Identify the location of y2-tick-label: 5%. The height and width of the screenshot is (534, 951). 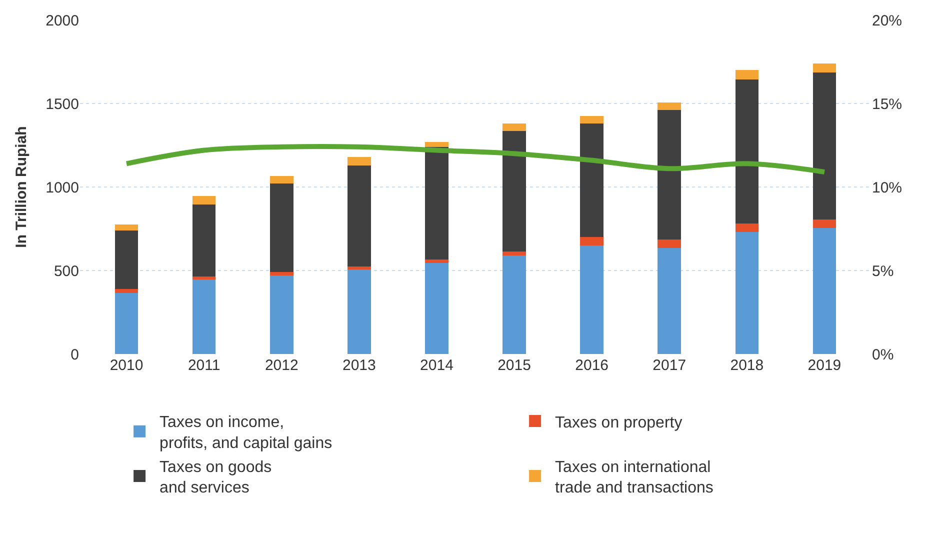
(883, 271).